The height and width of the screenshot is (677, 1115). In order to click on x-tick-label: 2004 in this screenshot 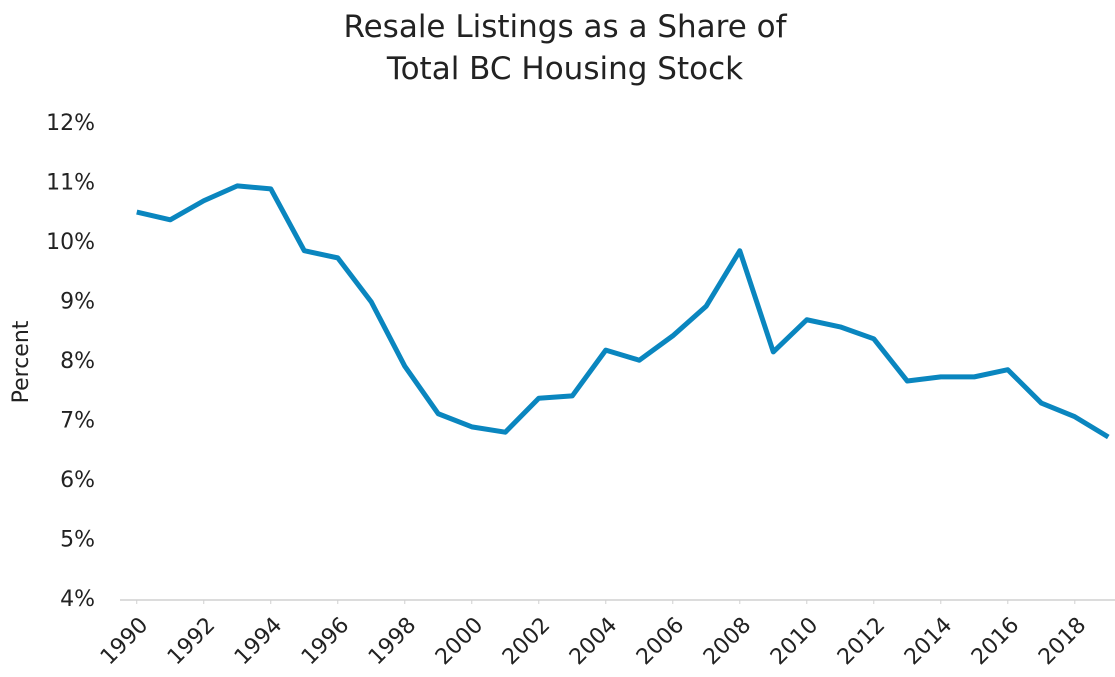, I will do `click(593, 641)`.